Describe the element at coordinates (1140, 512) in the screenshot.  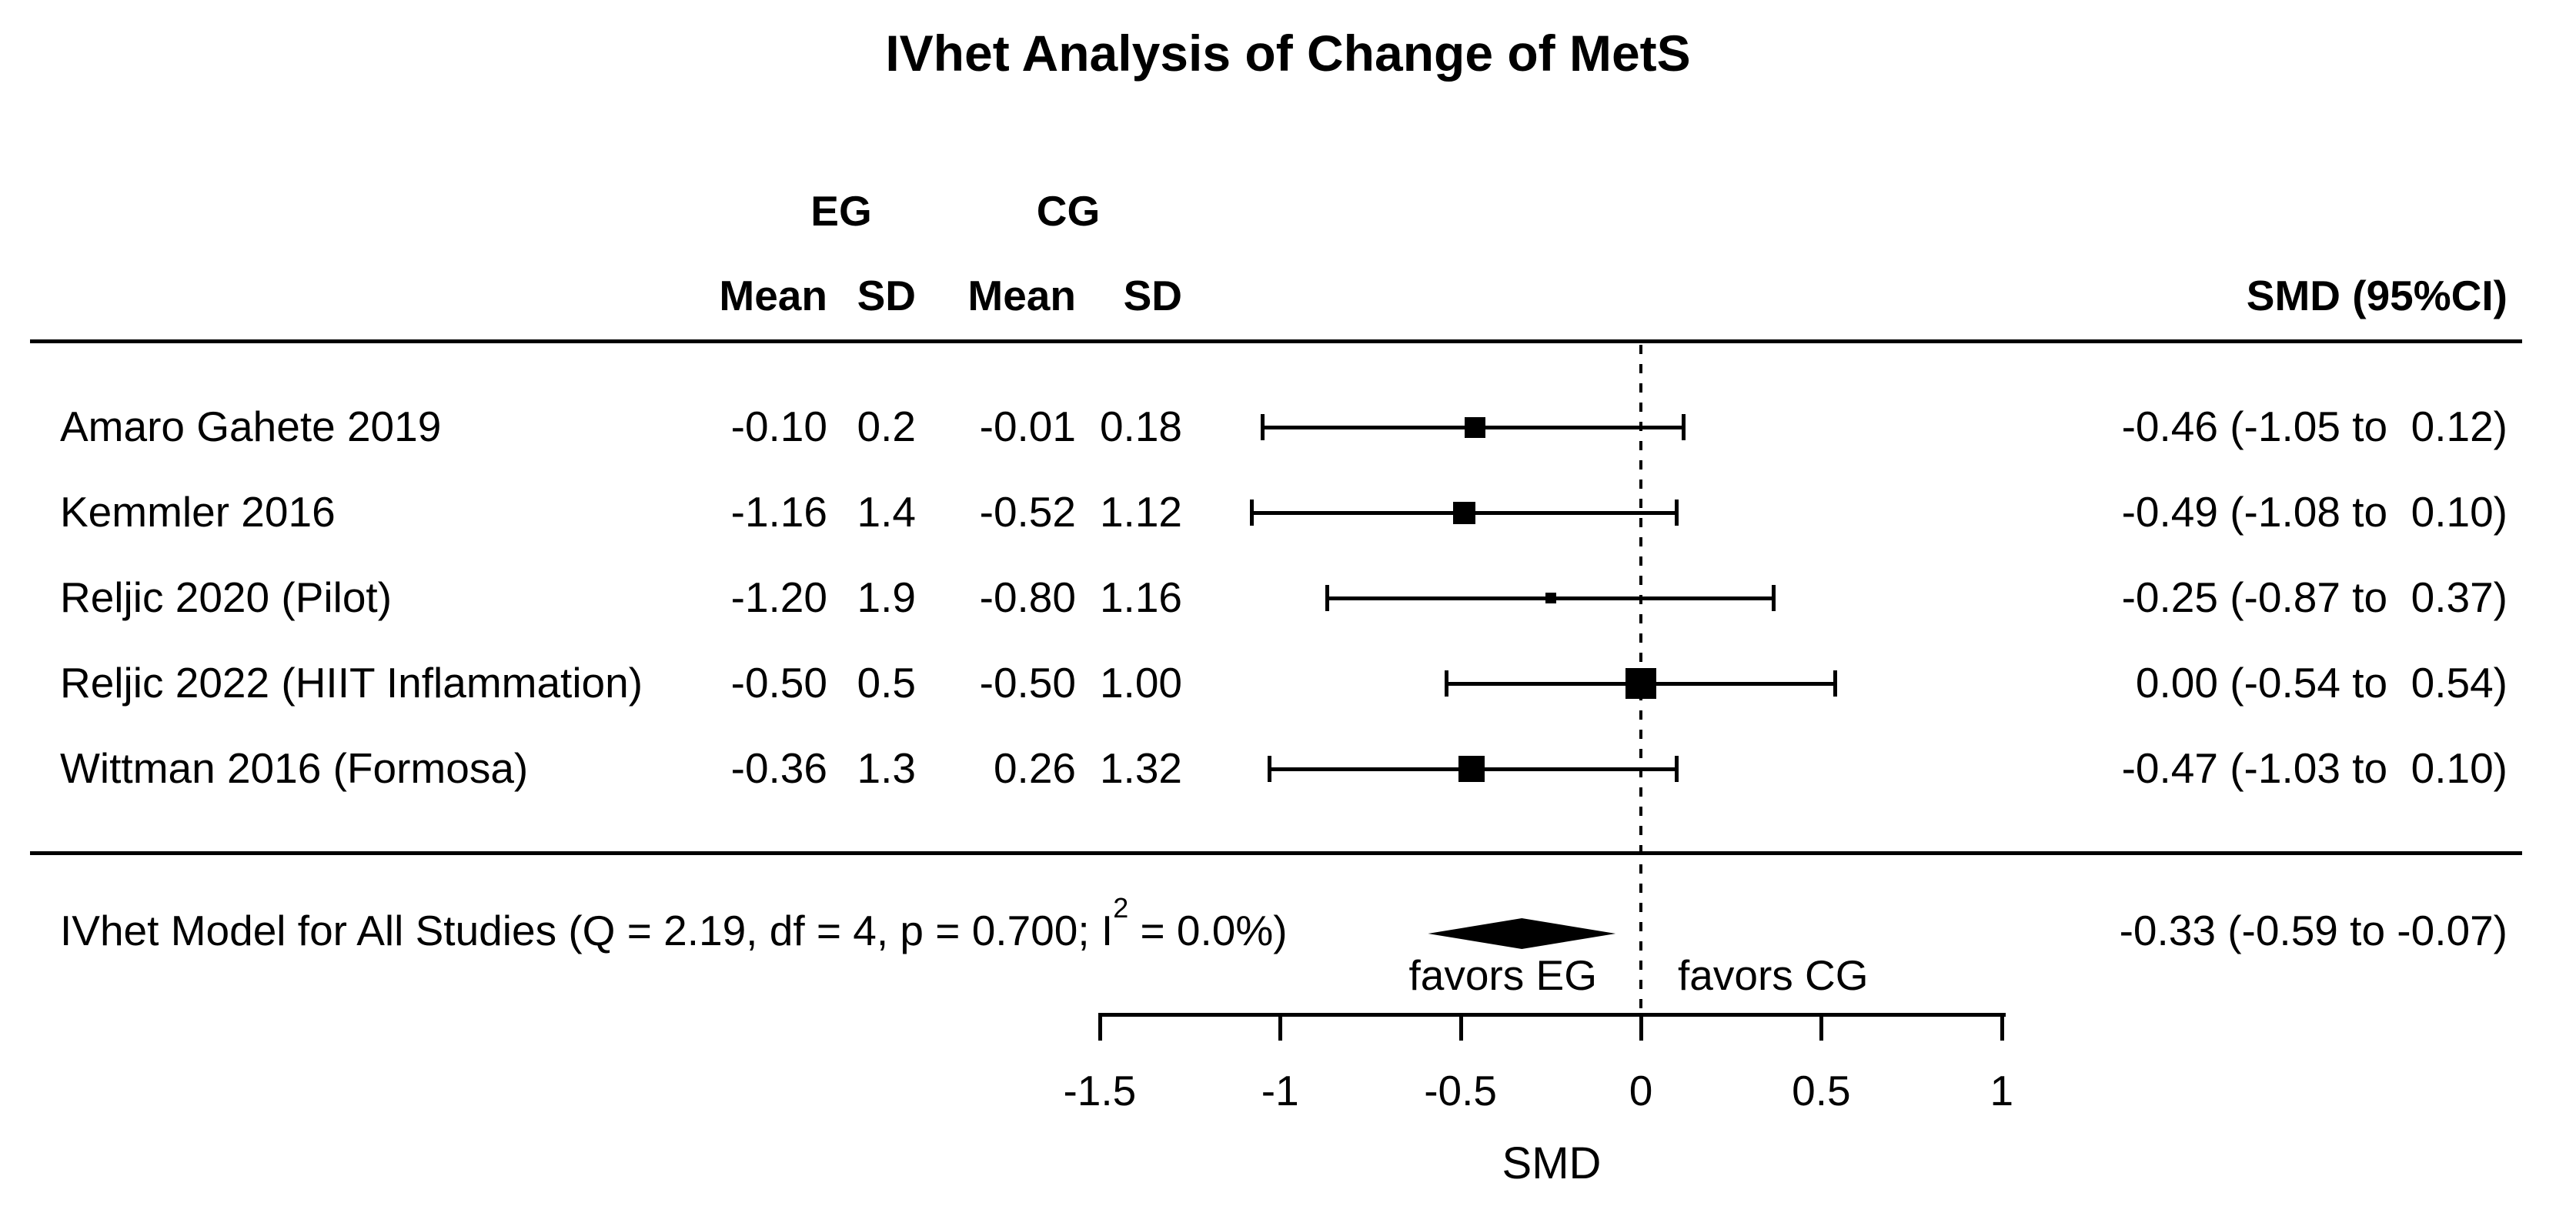
I see `cg-sd-value: 1.12` at that location.